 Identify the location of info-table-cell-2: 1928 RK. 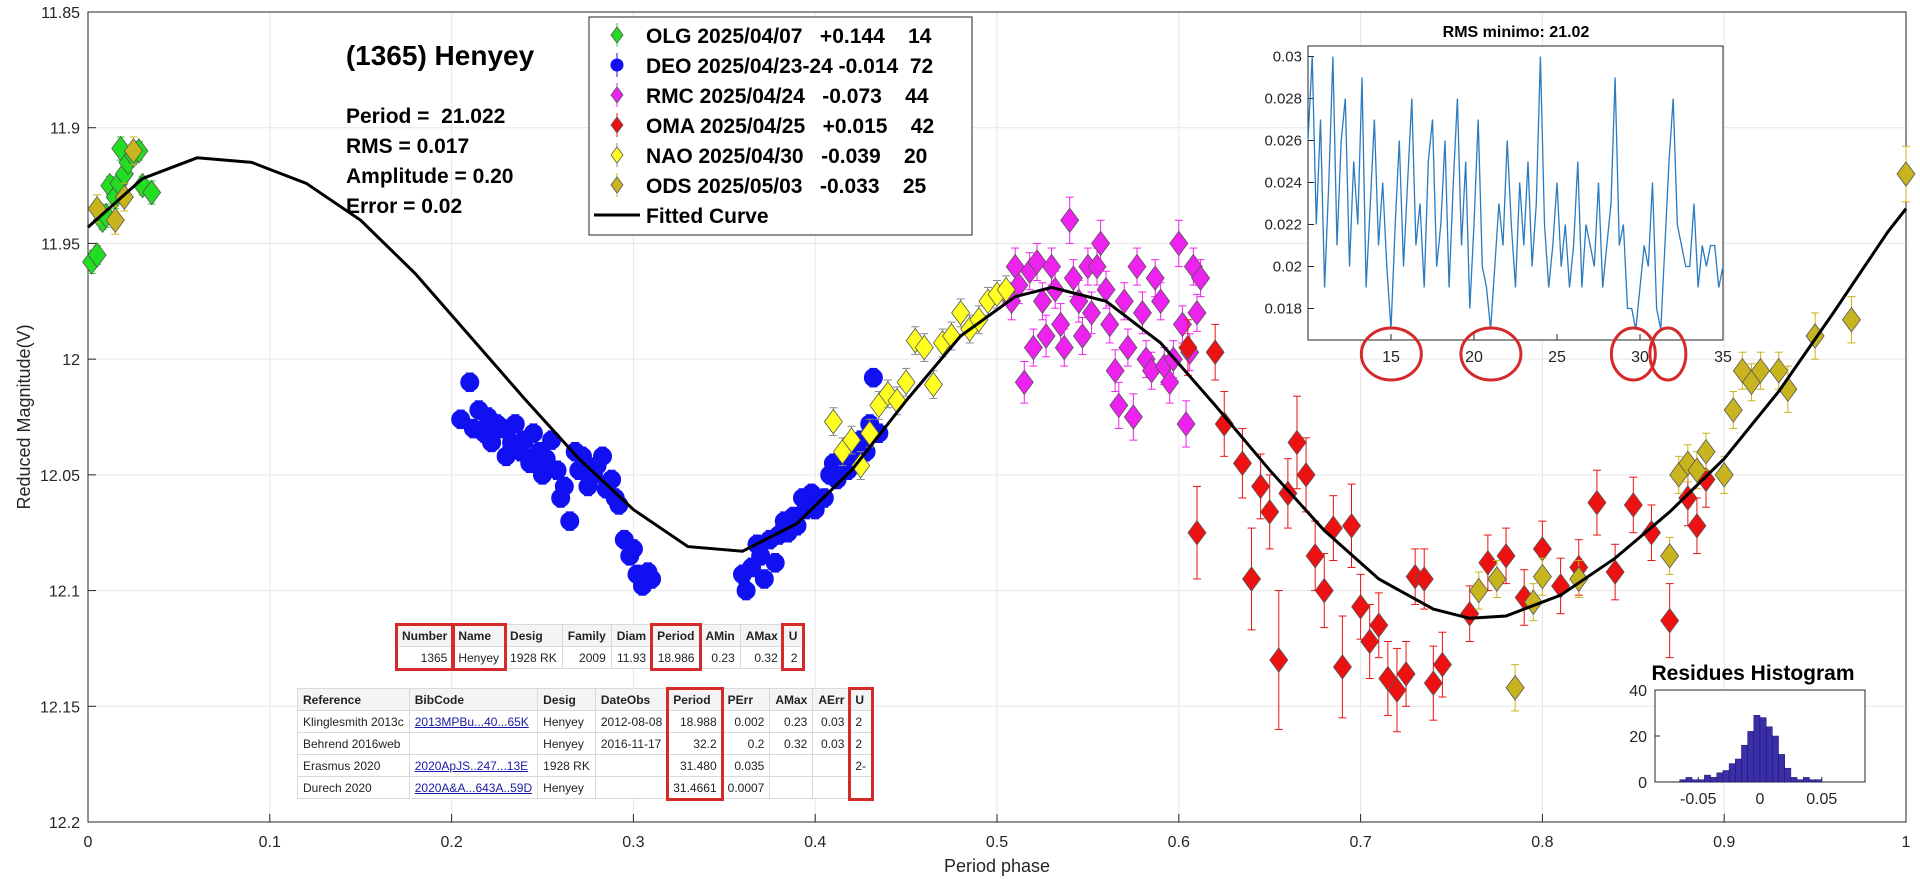
(533, 657).